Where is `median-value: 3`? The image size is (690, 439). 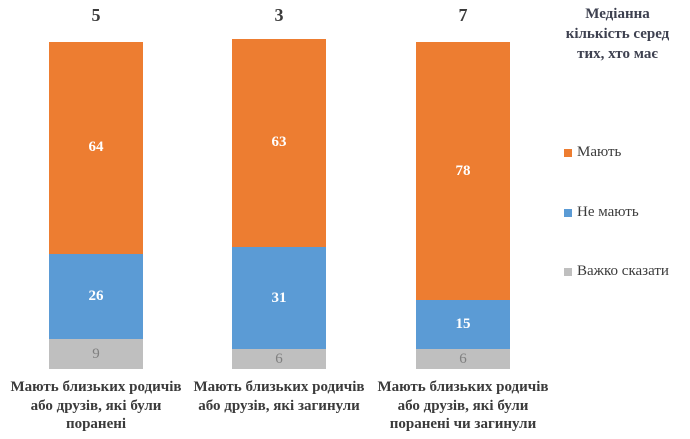 median-value: 3 is located at coordinates (279, 15).